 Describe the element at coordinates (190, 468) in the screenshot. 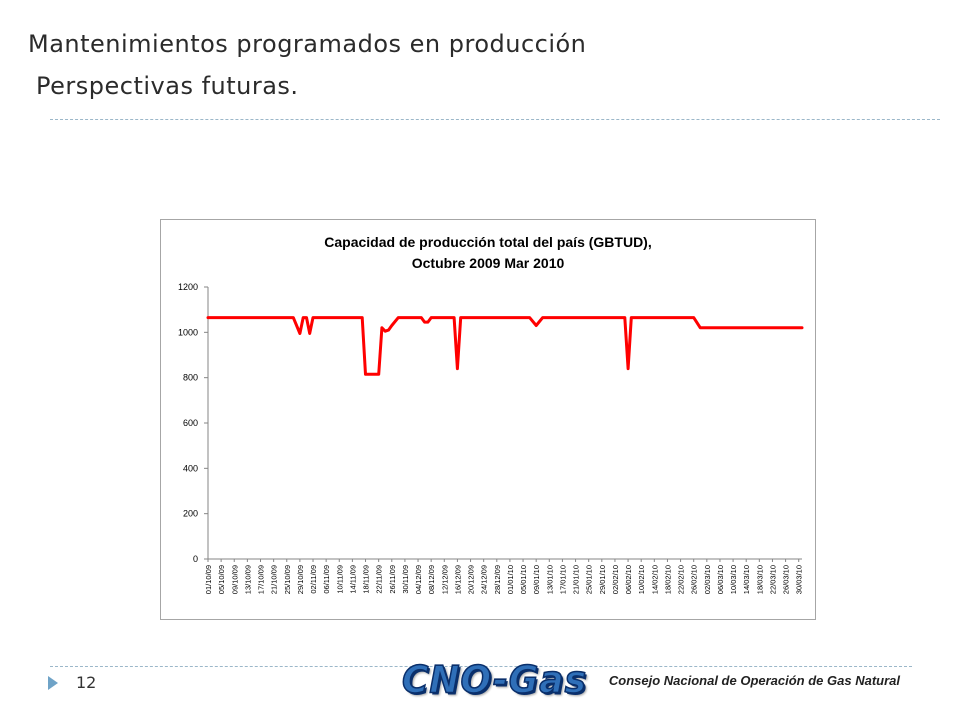

I see `y-tick-label: 400` at that location.